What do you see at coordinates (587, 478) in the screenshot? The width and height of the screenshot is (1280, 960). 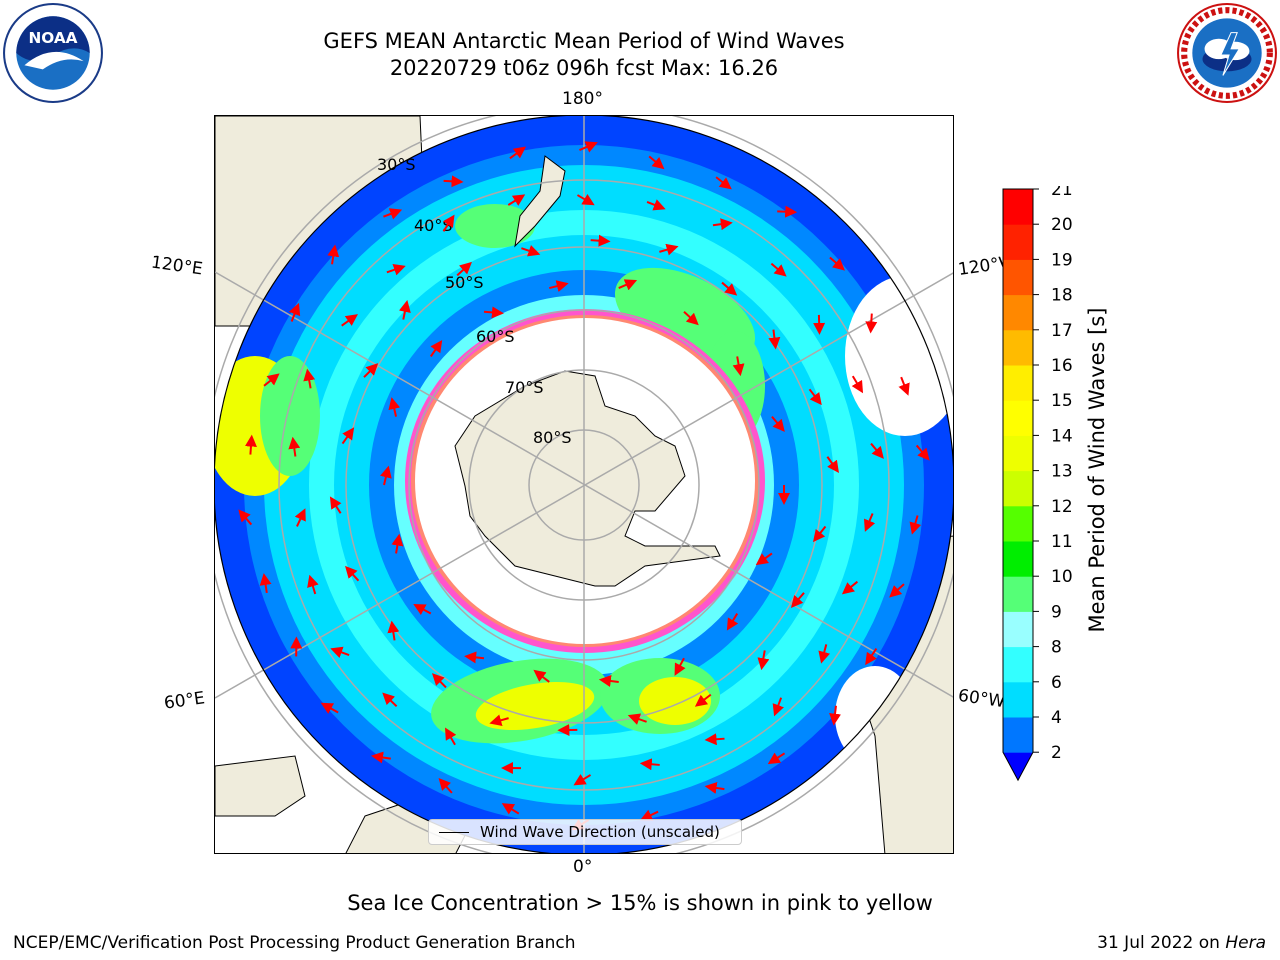 I see `antarctica-landmass` at bounding box center [587, 478].